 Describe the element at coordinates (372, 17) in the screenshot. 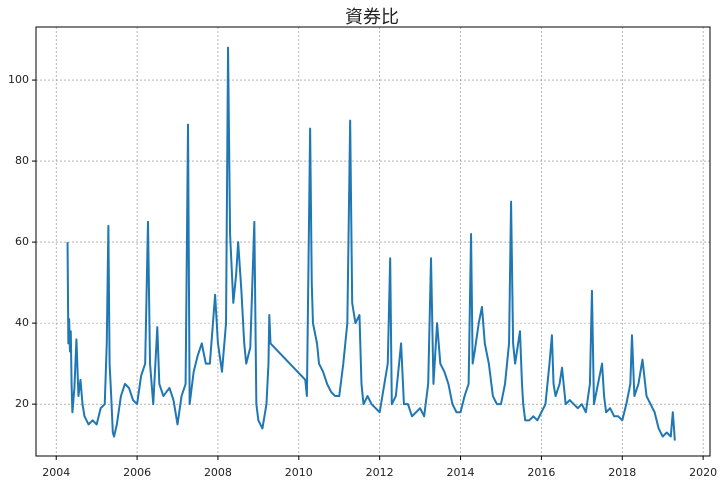

I see `chart-title: 資券比` at that location.